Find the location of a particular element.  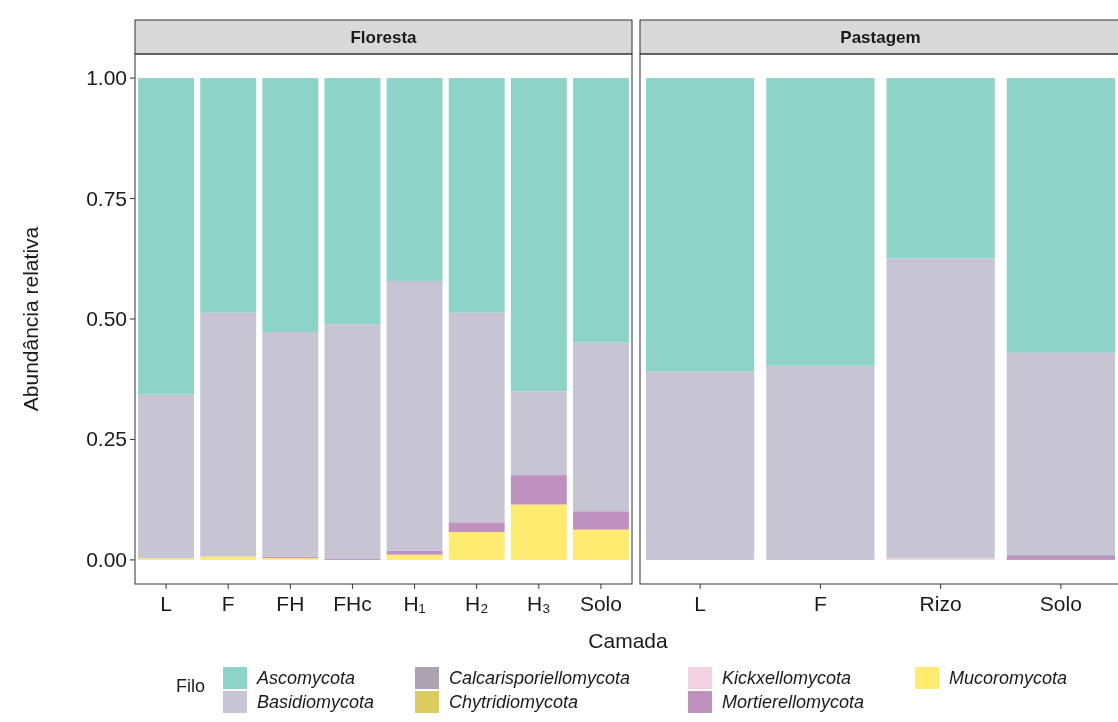

x-tick-label: FHc is located at coordinates (352, 603).